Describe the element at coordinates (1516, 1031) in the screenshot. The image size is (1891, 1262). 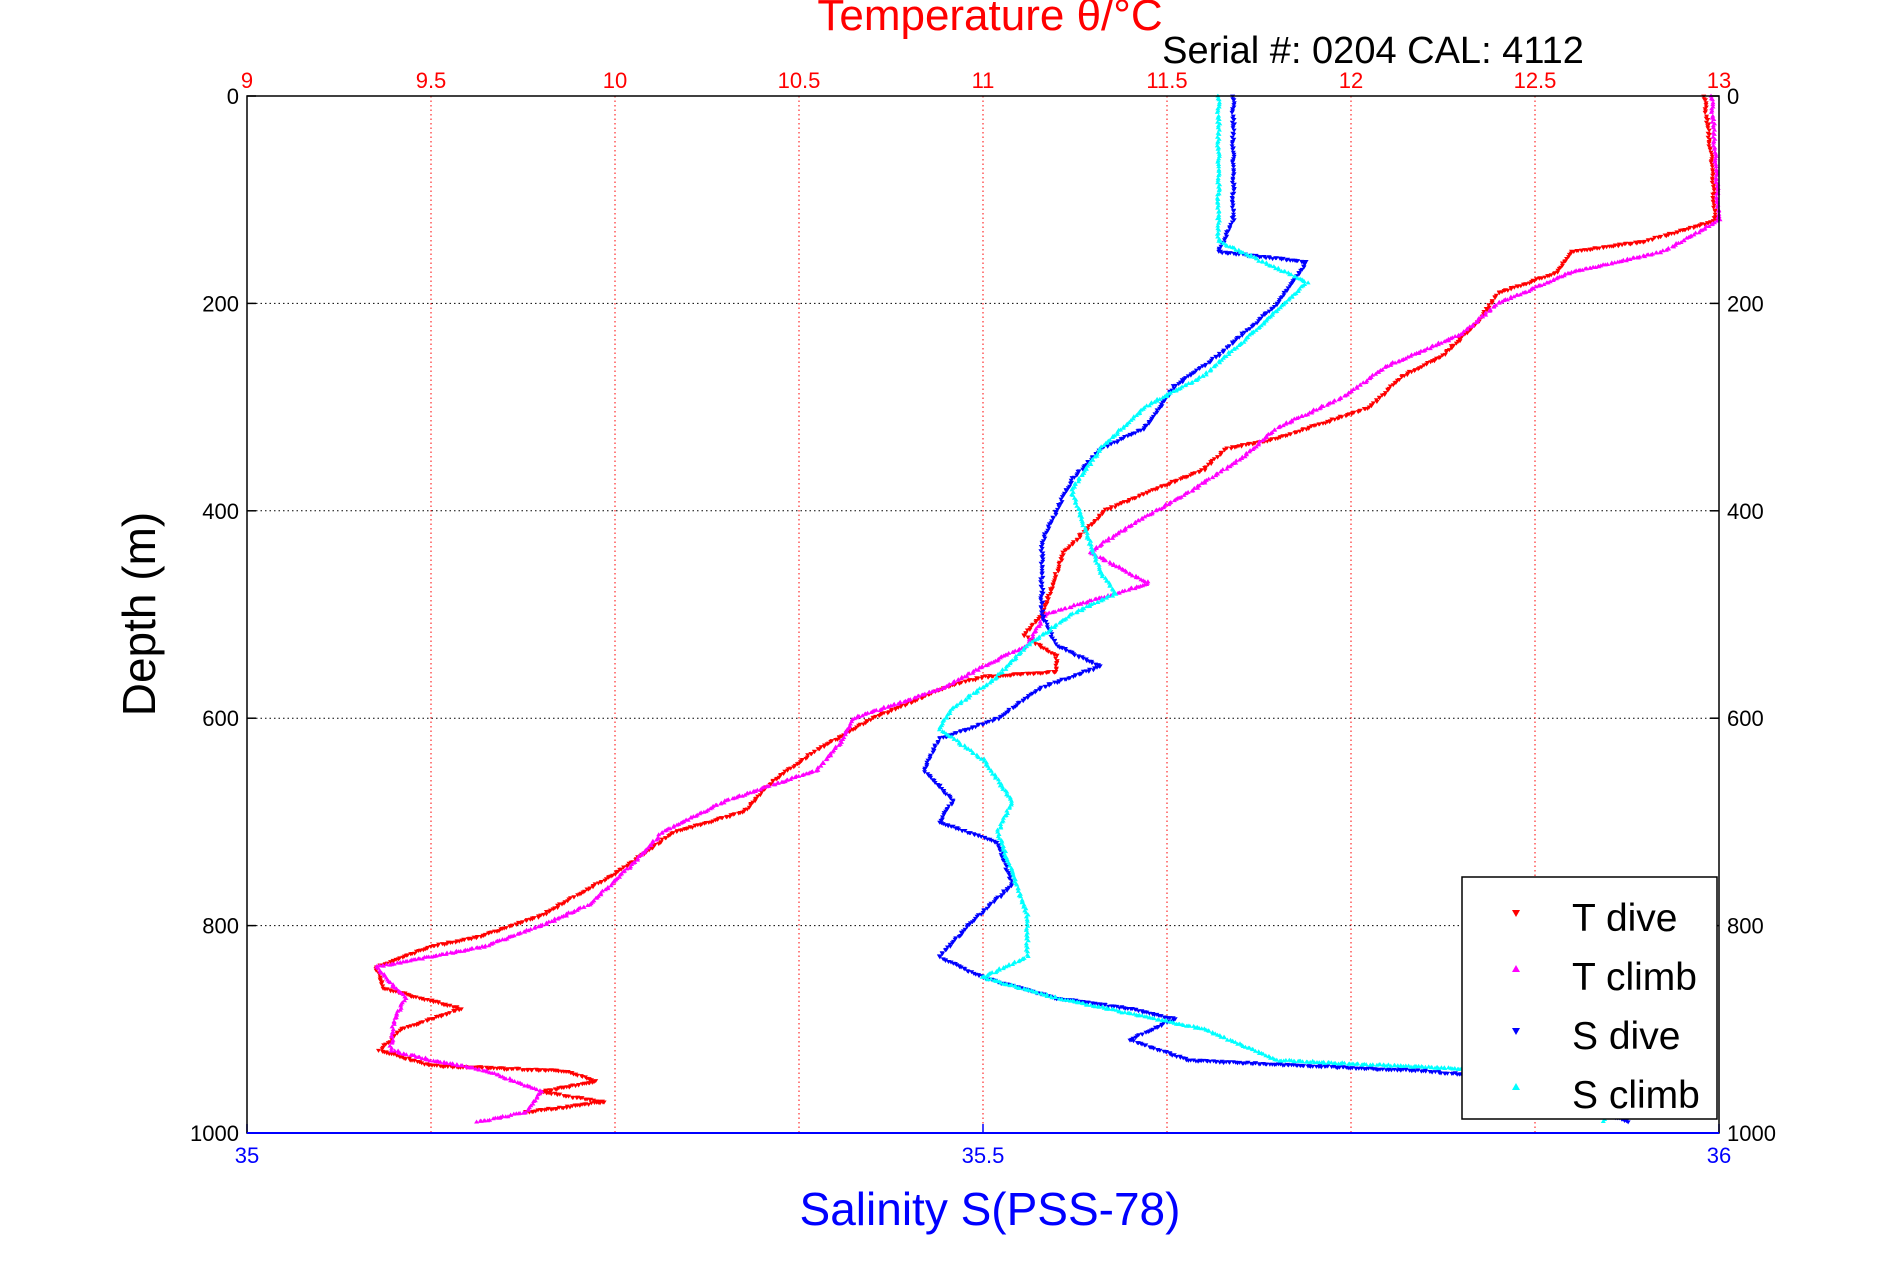
I see `legend-marker-s-dive` at that location.